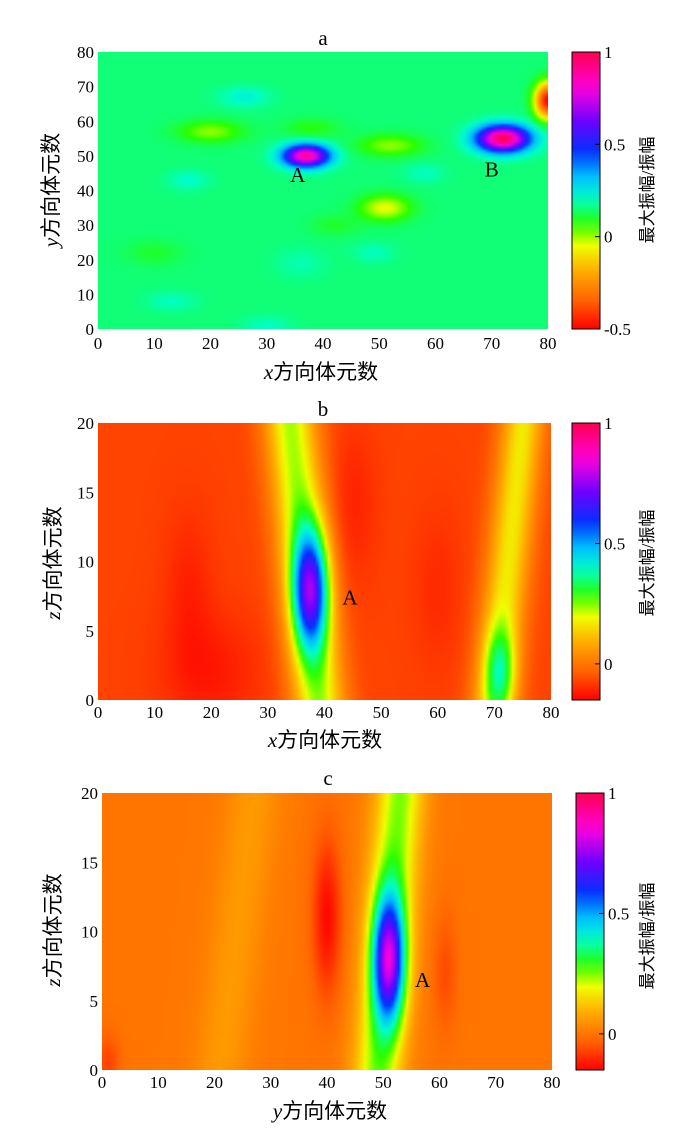 Image resolution: width=700 pixels, height=1137 pixels. What do you see at coordinates (154, 343) in the screenshot?
I see `chart-a-x-tick-label: 10` at bounding box center [154, 343].